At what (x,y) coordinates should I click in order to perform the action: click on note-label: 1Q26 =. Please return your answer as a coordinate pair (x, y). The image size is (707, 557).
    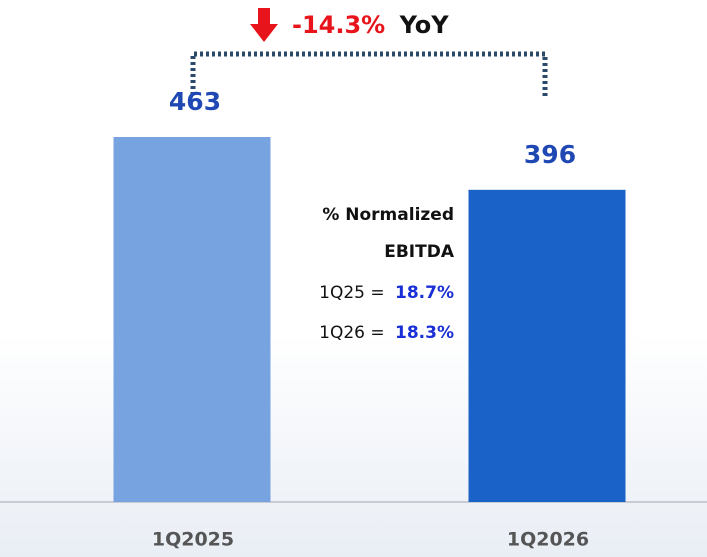
    Looking at the image, I should click on (351, 333).